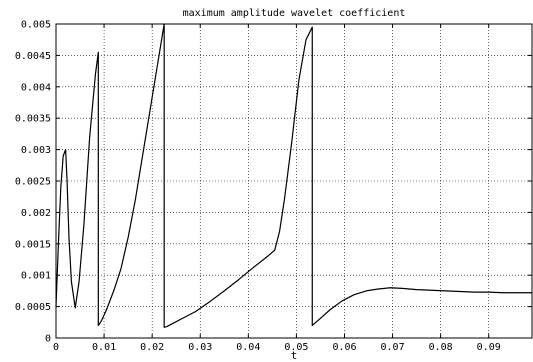 The width and height of the screenshot is (533, 362). Describe the element at coordinates (489, 347) in the screenshot. I see `x-tick-label: 0.09` at that location.